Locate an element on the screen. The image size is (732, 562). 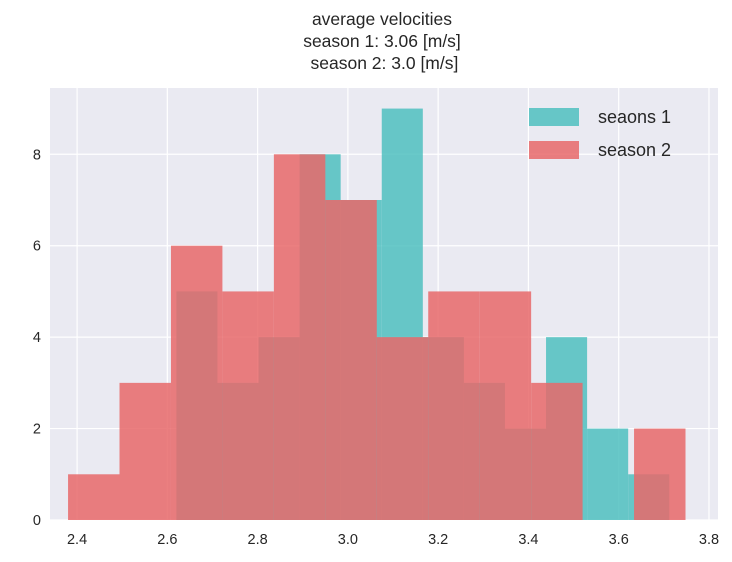
x-tick-label: 2.4 is located at coordinates (77, 540).